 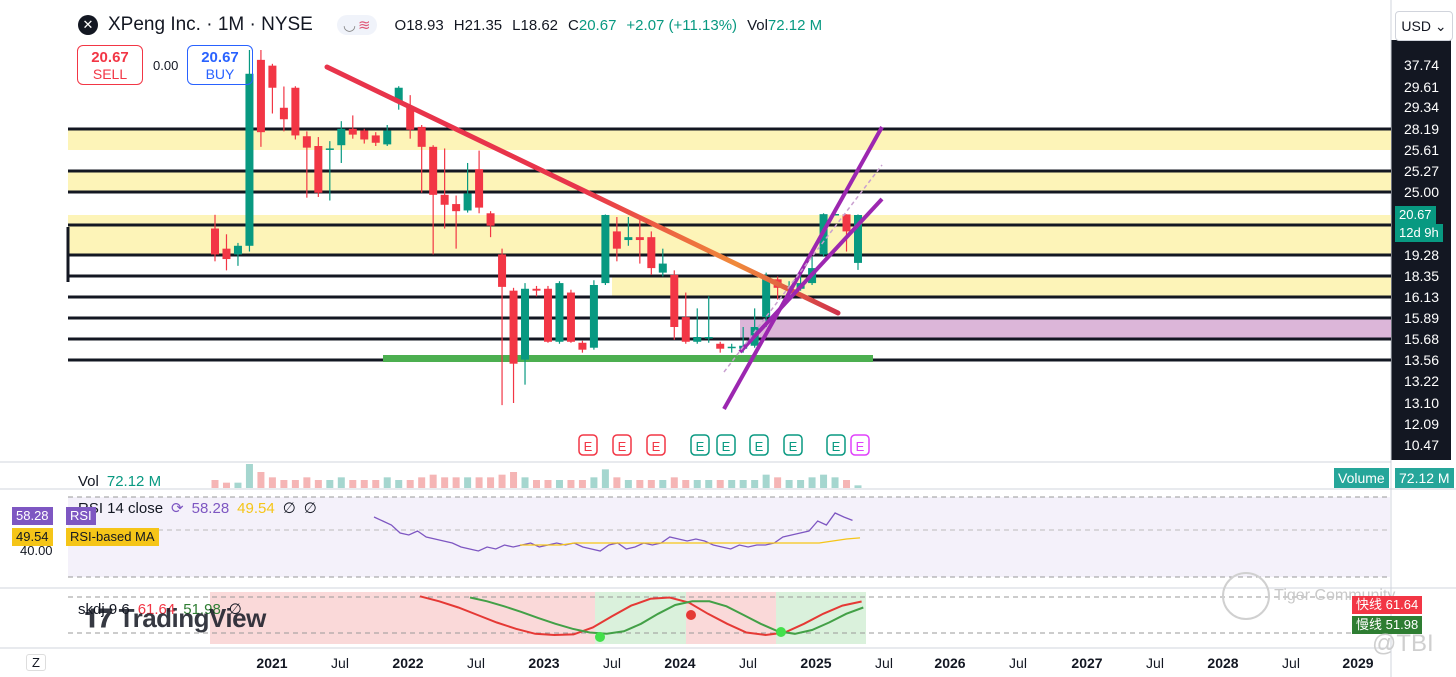 I want to click on compare-wave-icon: ≋, so click(x=364, y=25).